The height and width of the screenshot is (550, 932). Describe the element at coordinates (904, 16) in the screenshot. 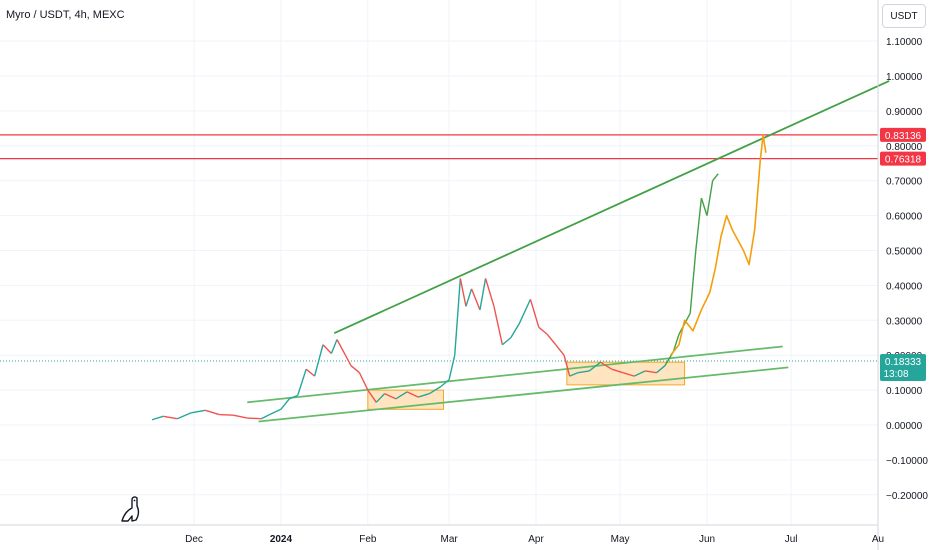

I see `currency-button: USDT` at that location.